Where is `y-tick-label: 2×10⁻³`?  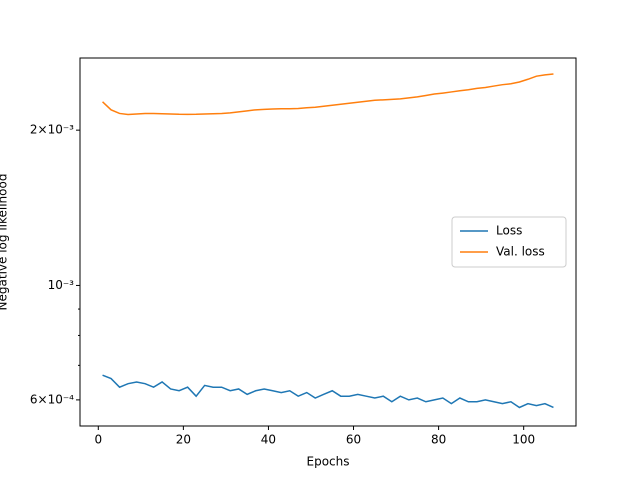
y-tick-label: 2×10⁻³ is located at coordinates (52, 130).